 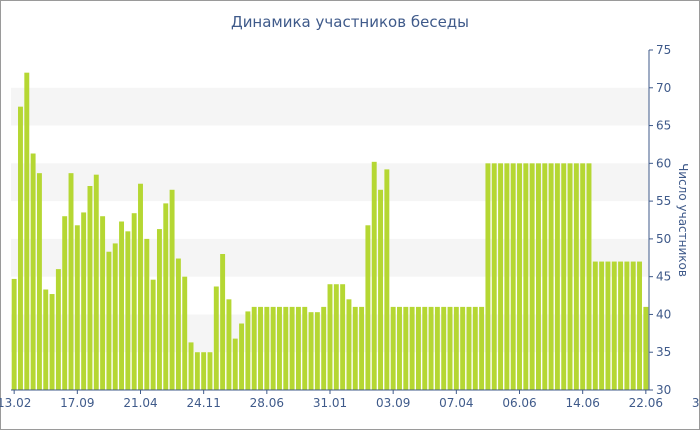 I want to click on y-tick-labels: 30 35 40 45 50 55 60 65 70 75, so click(x=660, y=220).